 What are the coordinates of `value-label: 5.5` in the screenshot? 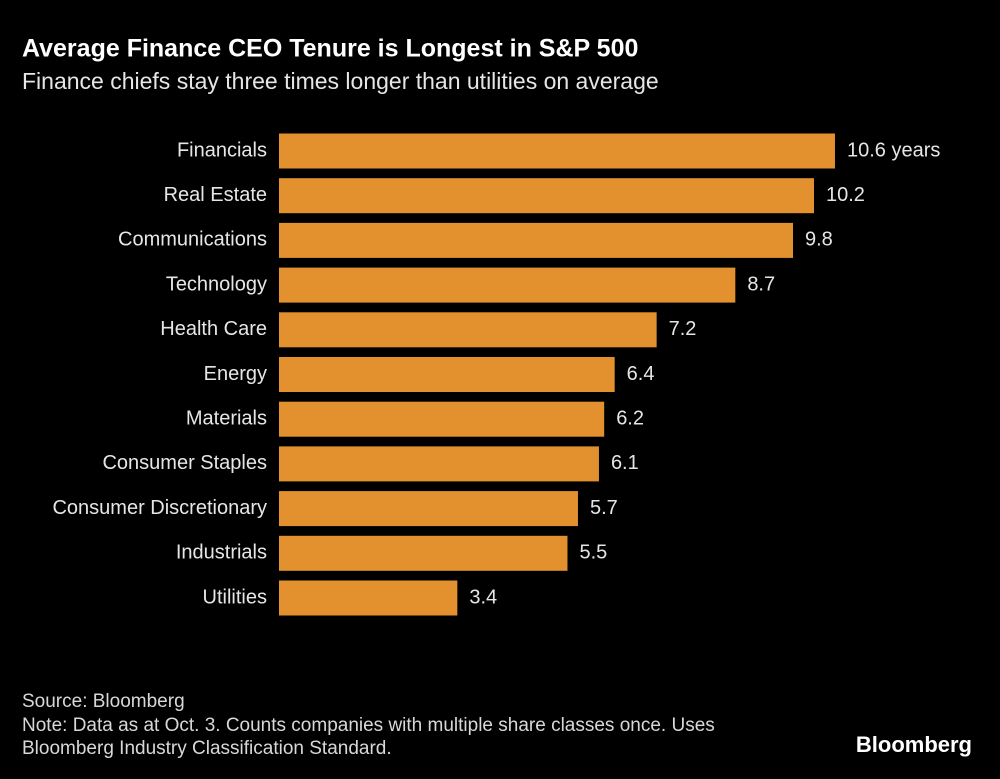 It's located at (593, 553).